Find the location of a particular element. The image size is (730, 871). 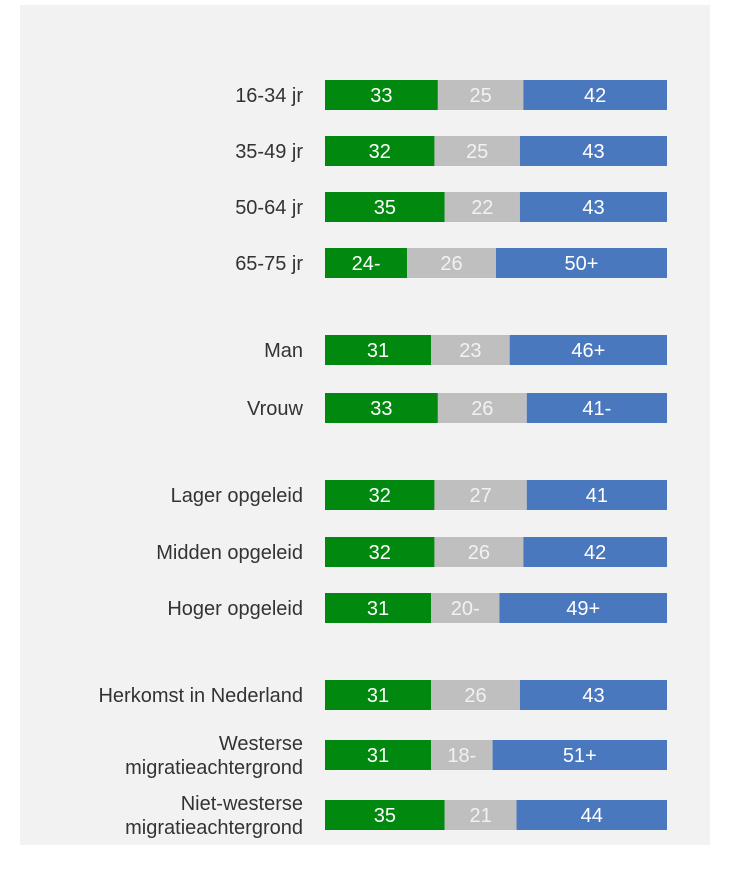

row-label-line: 16-34 jr is located at coordinates (269, 96).